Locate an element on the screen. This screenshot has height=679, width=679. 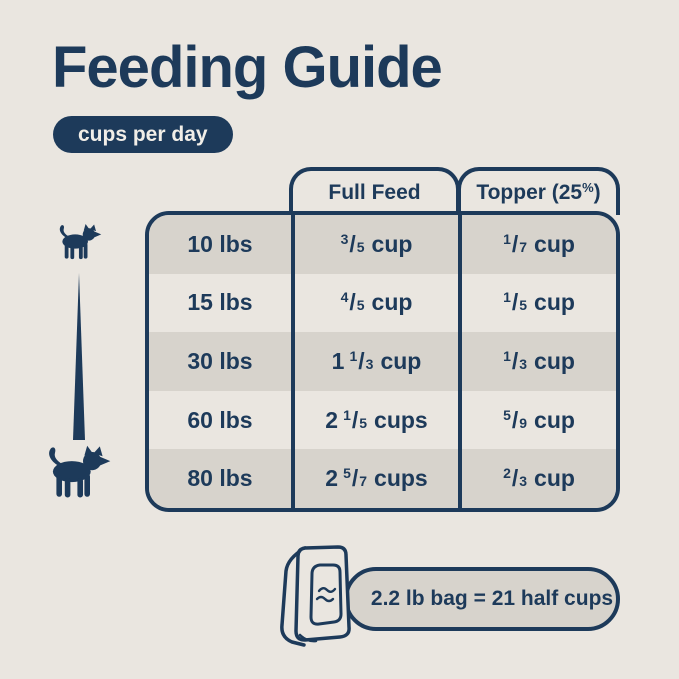
topper-cell: 2/3 cup is located at coordinates (537, 478).